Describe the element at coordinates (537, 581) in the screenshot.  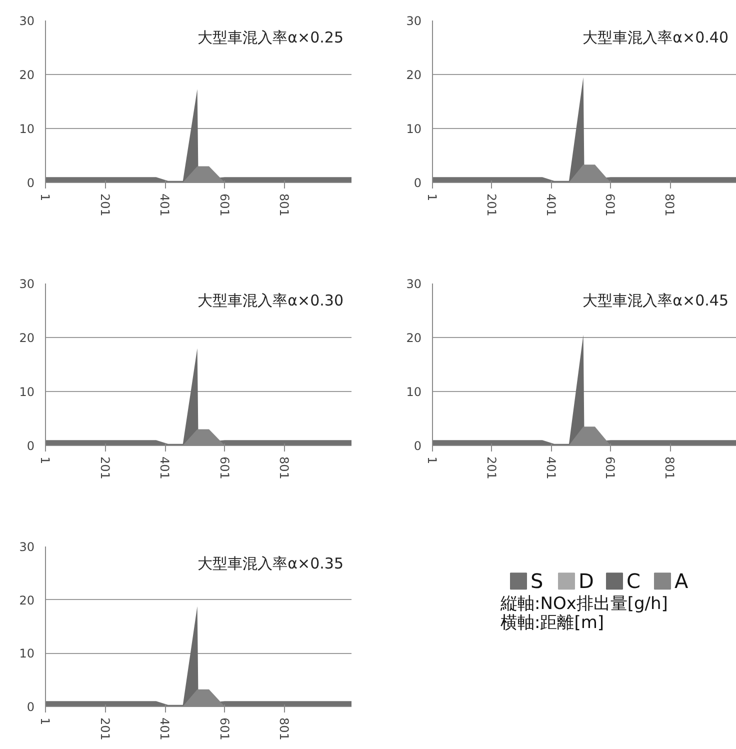
I see `legend-label: S` at that location.